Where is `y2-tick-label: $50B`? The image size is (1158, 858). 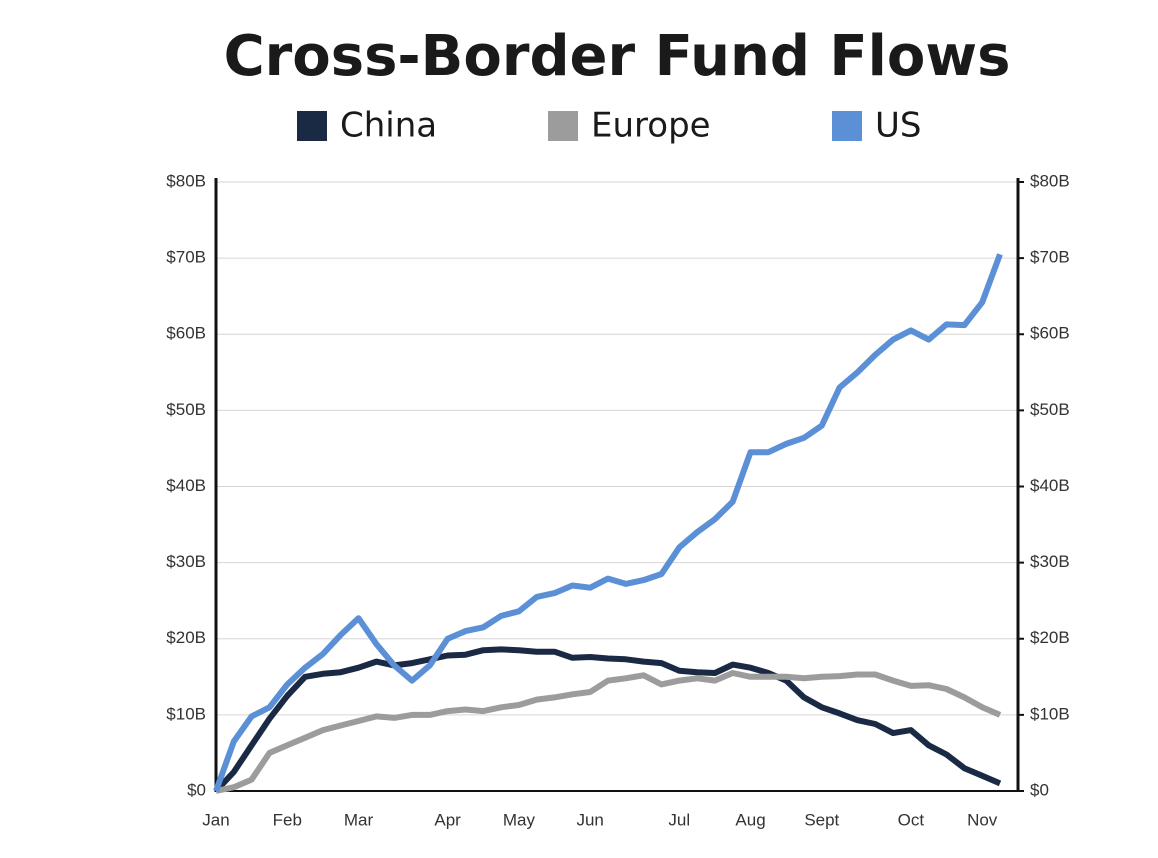
y2-tick-label: $50B is located at coordinates (1050, 409).